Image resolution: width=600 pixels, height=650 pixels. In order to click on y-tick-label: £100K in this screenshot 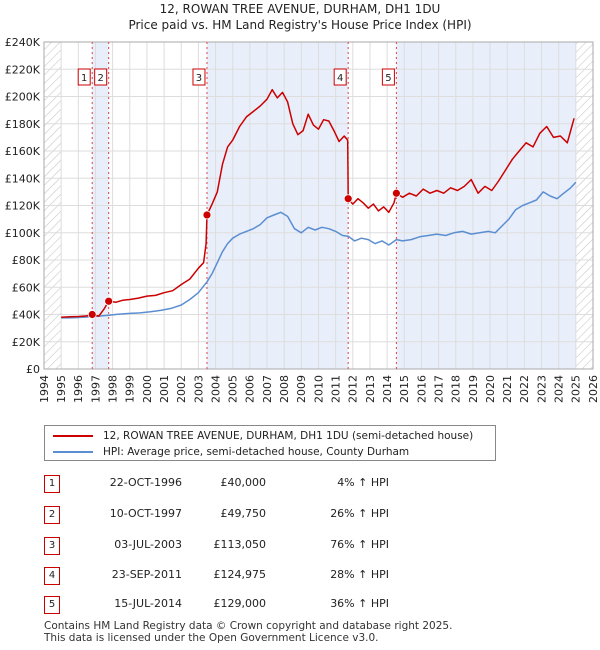, I will do `click(23, 233)`.